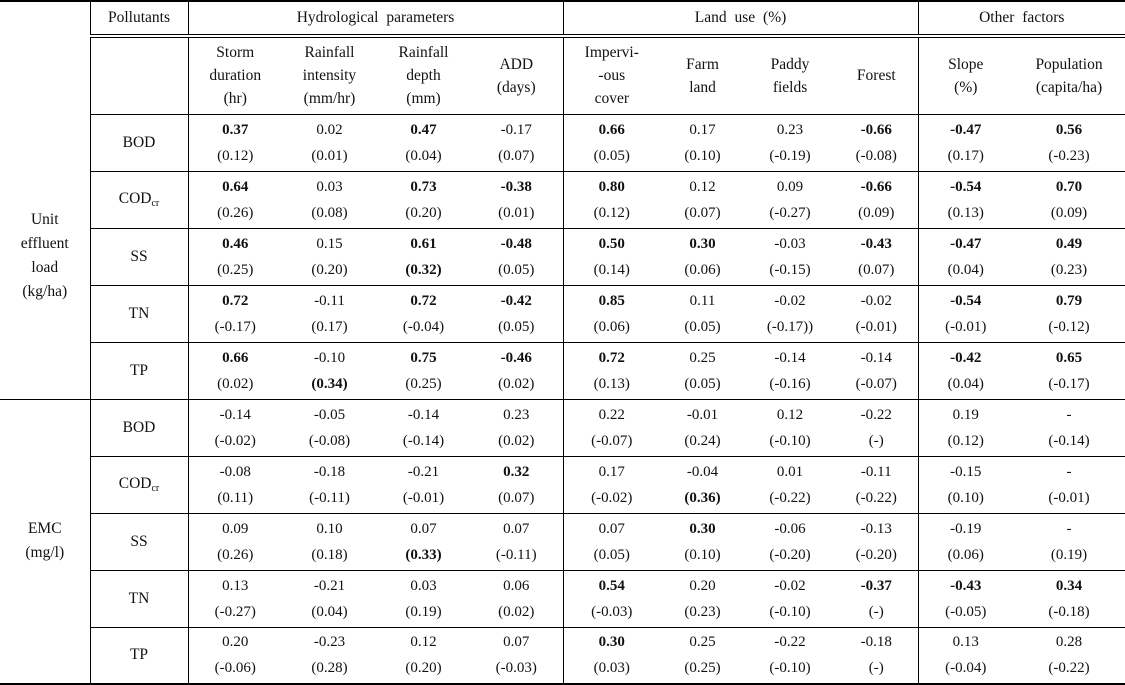 The height and width of the screenshot is (685, 1125). What do you see at coordinates (790, 200) in the screenshot?
I see `corr-cell: 0.09 (-0.27)` at bounding box center [790, 200].